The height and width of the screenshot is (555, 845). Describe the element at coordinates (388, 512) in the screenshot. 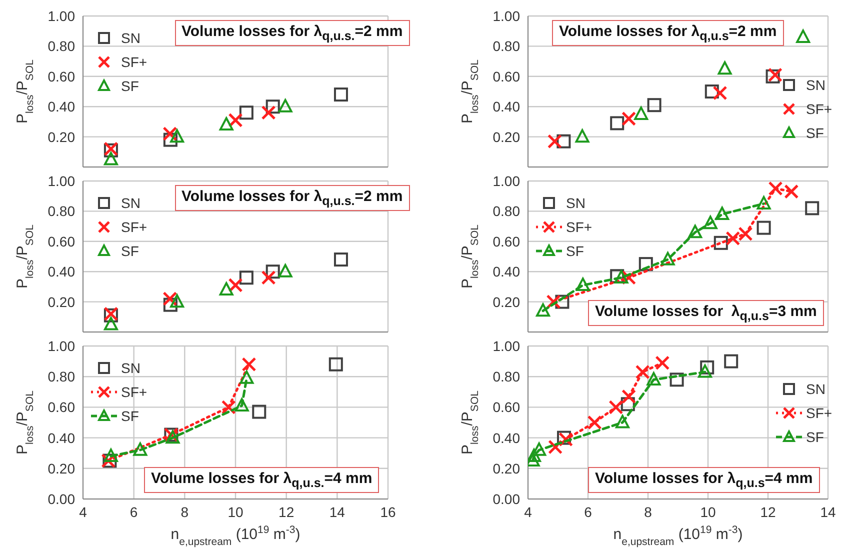

I see `x-tick-label: 16` at that location.